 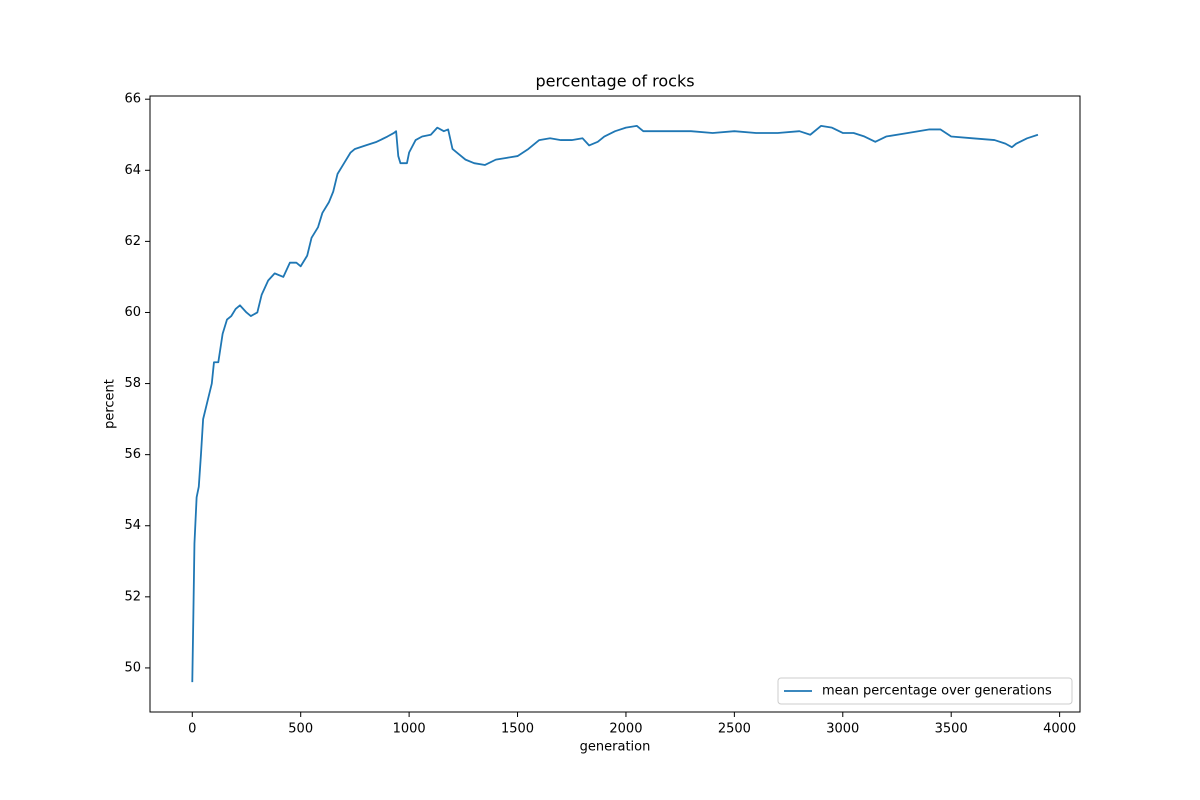 What do you see at coordinates (614, 81) in the screenshot?
I see `chart-title: percentage of rocks` at bounding box center [614, 81].